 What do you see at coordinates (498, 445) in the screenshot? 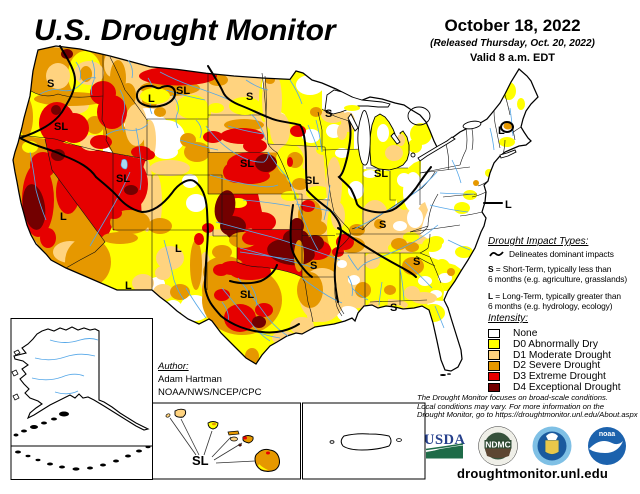
I see `svg-text: NDMC` at bounding box center [498, 445].